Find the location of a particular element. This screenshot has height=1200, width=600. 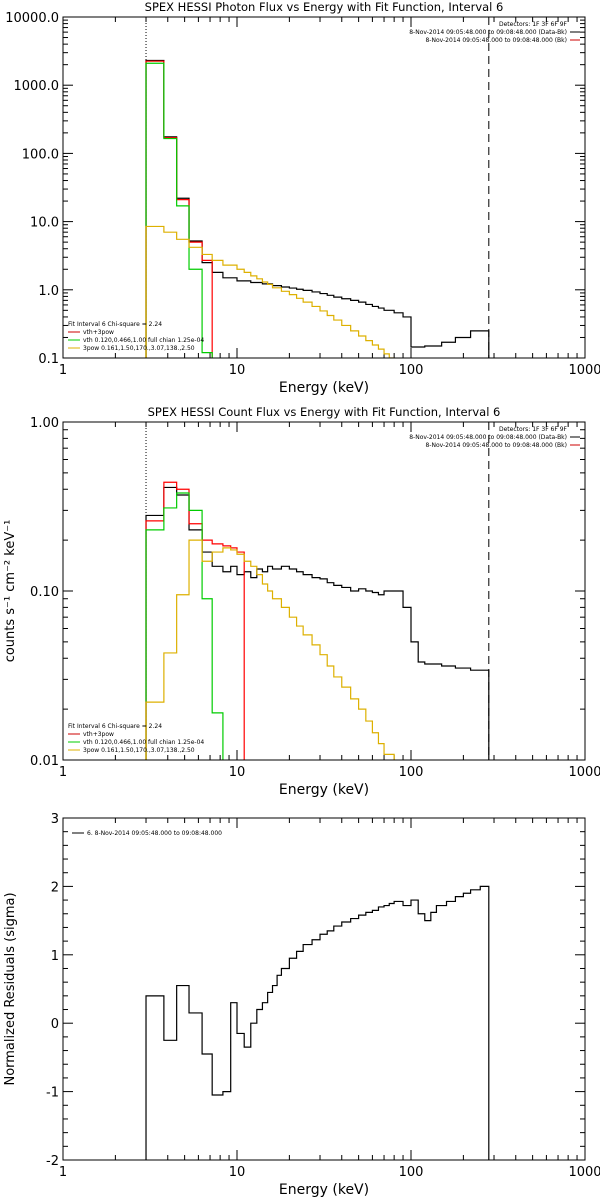

y-tick-label: -2 is located at coordinates (52, 1161).